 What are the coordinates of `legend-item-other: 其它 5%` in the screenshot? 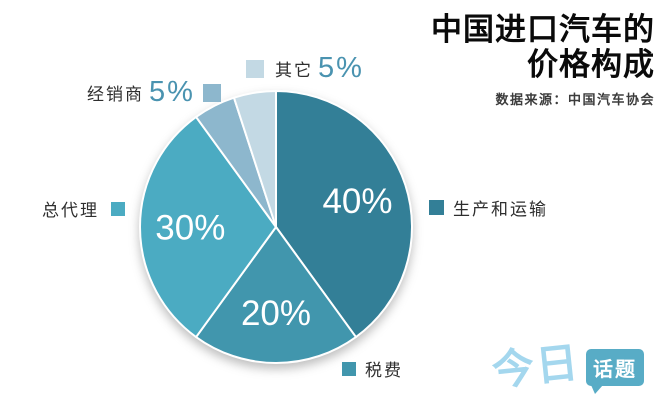 It's located at (305, 68).